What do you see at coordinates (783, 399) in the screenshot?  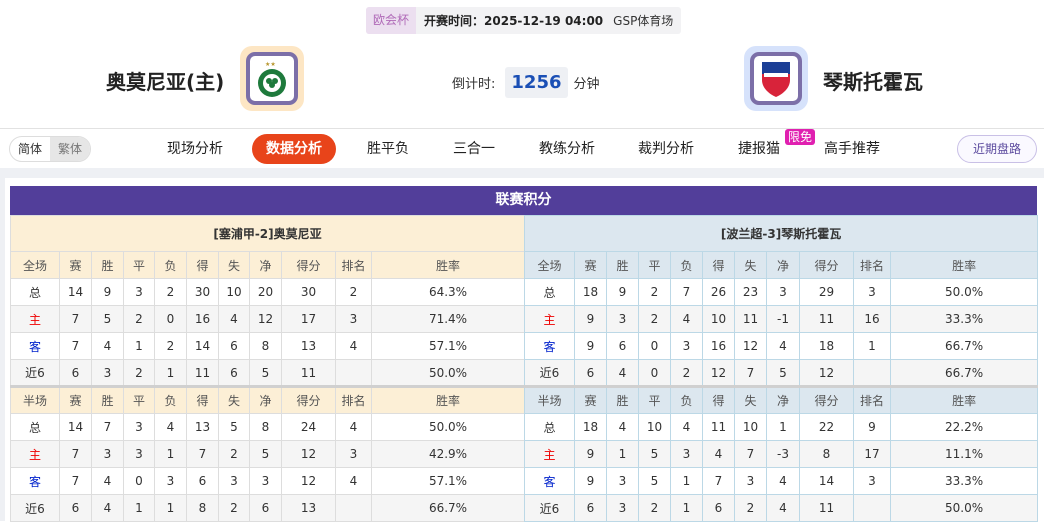 I see `column-header: 净` at bounding box center [783, 399].